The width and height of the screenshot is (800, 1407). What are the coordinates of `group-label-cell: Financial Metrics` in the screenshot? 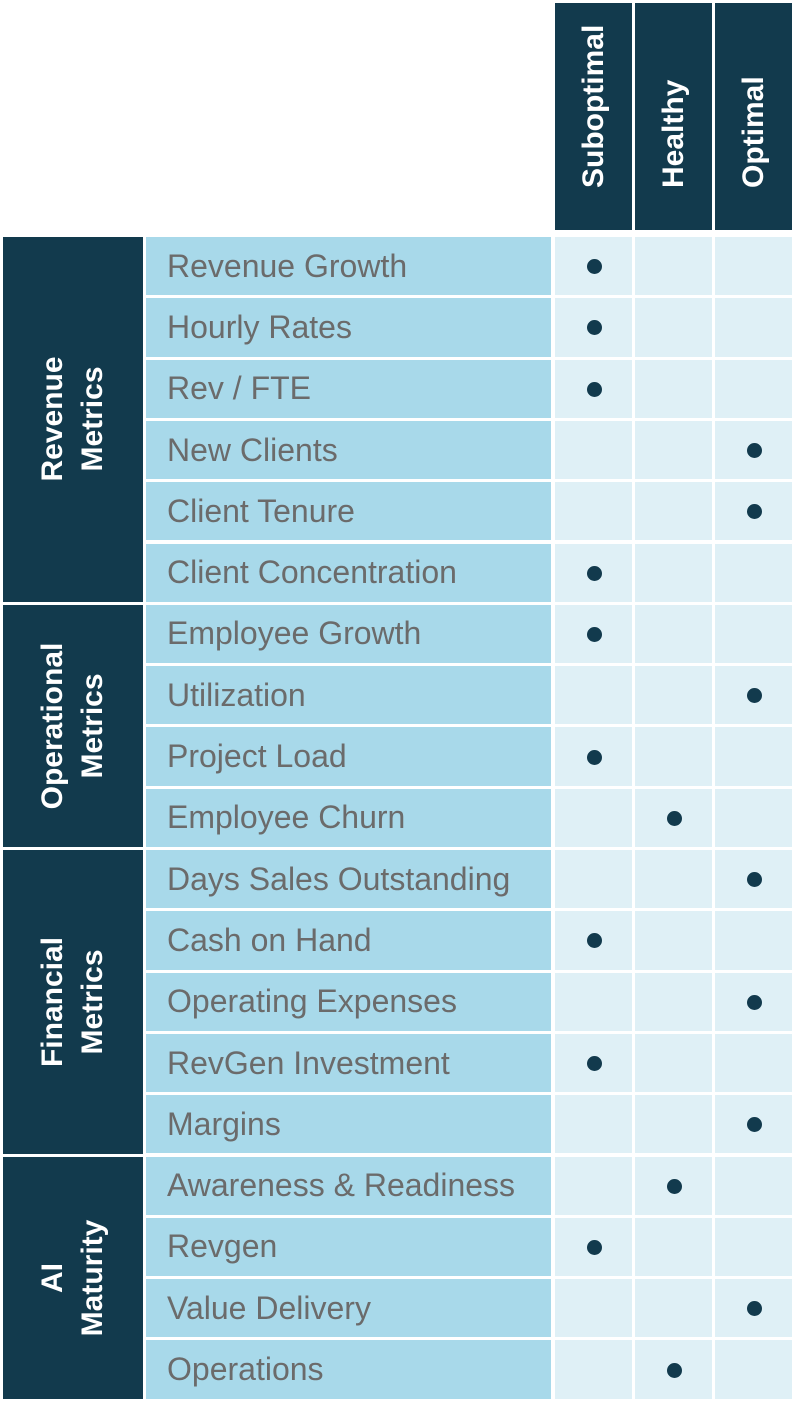 It's located at (73, 1002).